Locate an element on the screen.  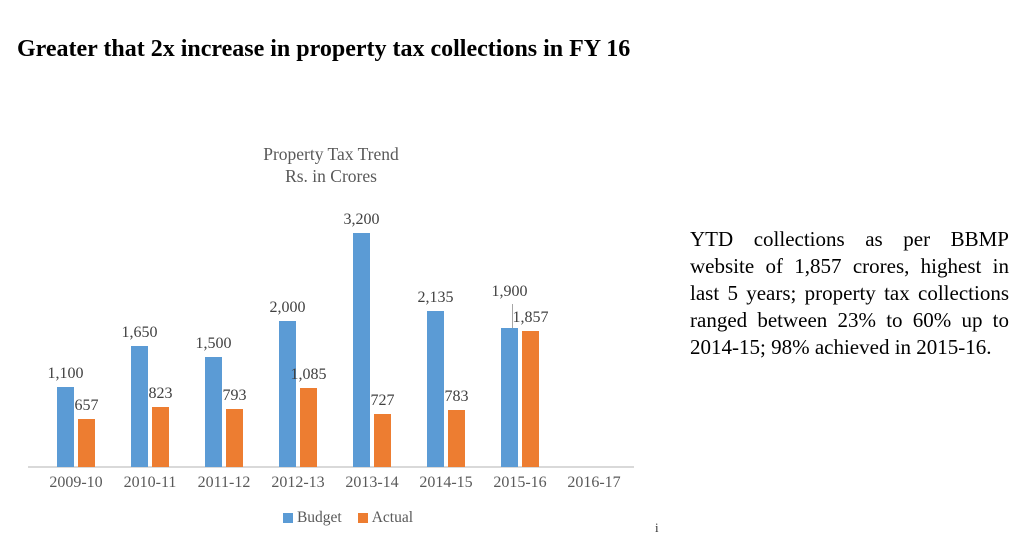
bar-value-label: 1,100 is located at coordinates (65, 373).